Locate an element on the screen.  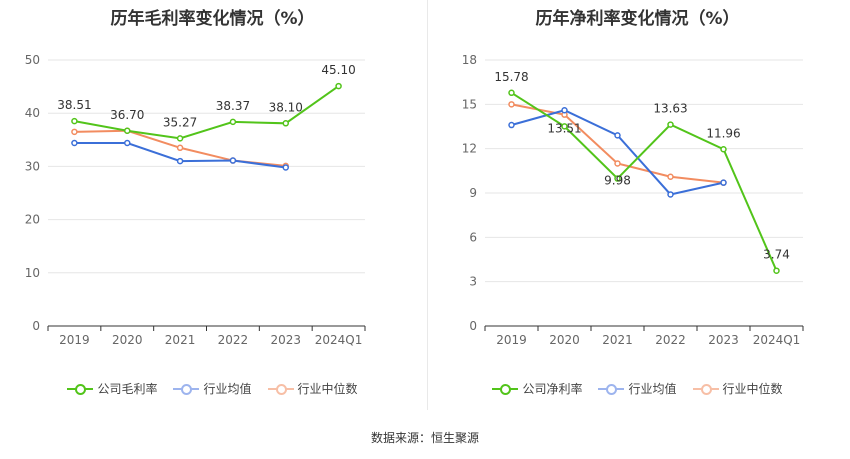
data-label: 45.10 is located at coordinates (338, 70).